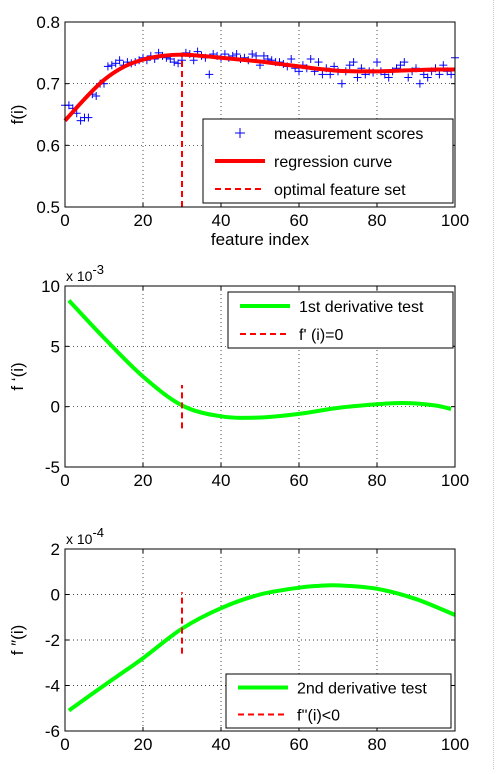 The height and width of the screenshot is (774, 500). Describe the element at coordinates (48, 84) in the screenshot. I see `y-tick-label: 0.7` at that location.